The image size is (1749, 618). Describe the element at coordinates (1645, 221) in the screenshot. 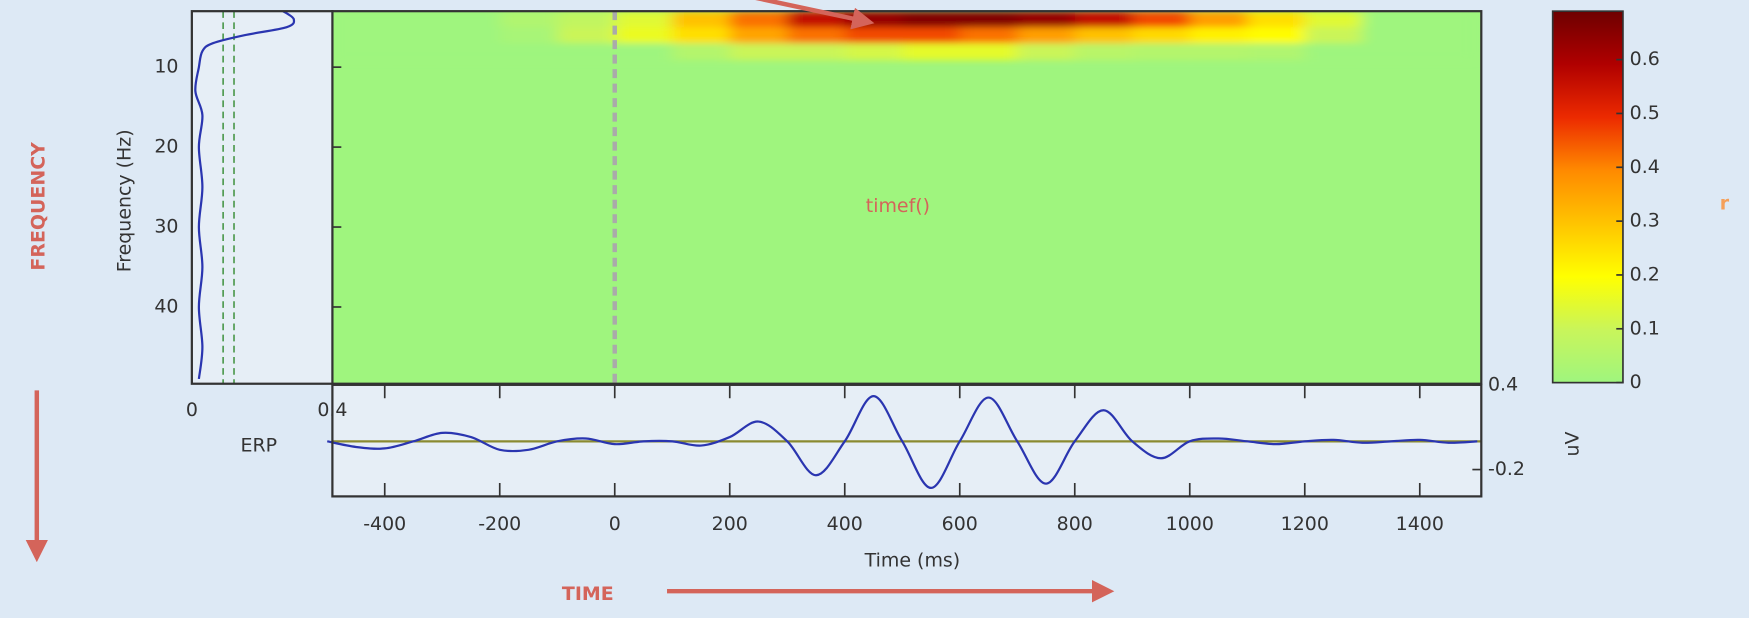

I see `colorbar-tick-label: 0.3` at that location.